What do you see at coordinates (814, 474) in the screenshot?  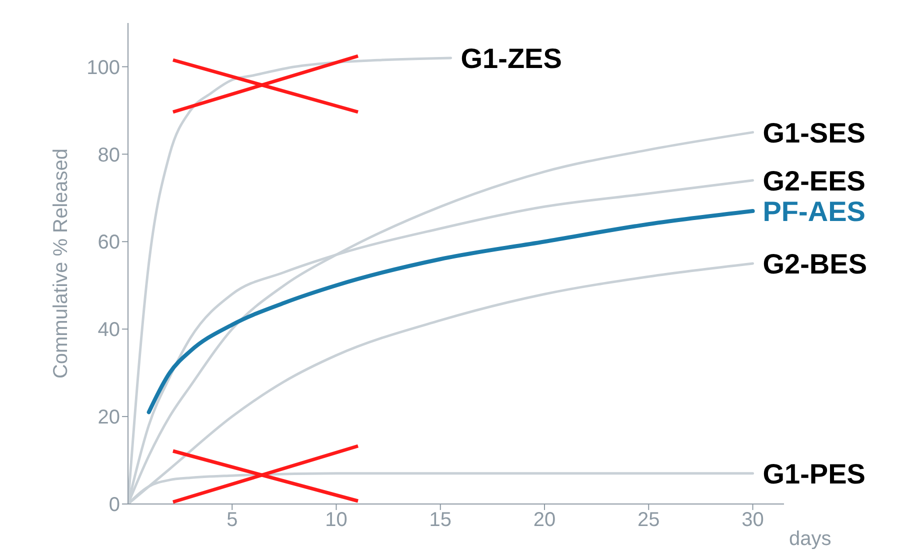 I see `series-label: G1-PES` at bounding box center [814, 474].